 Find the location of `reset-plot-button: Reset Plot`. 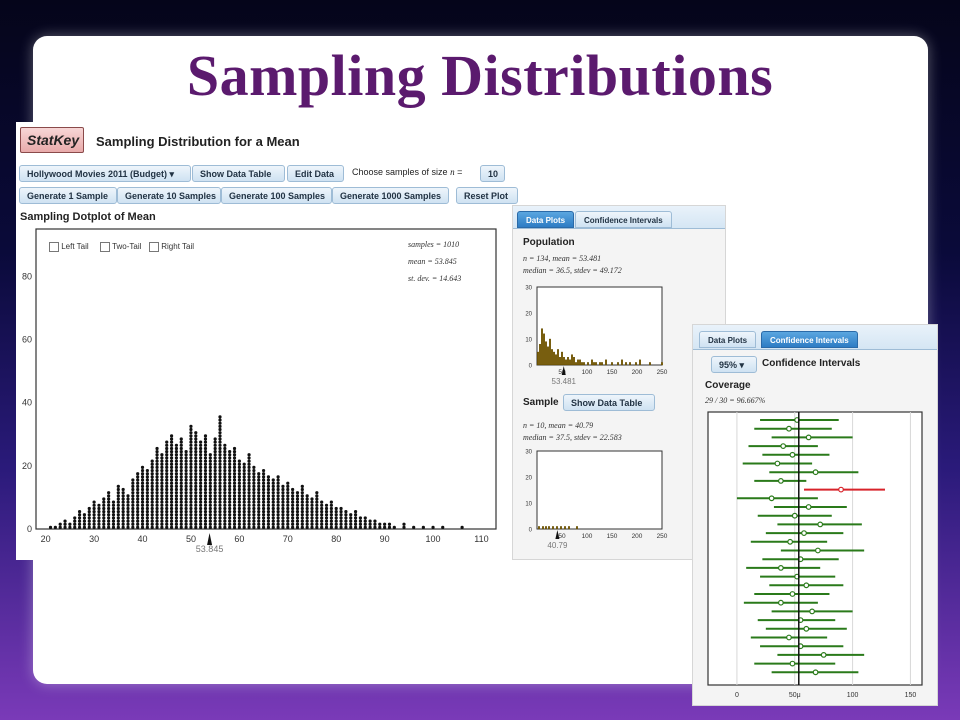

reset-plot-button: Reset Plot is located at coordinates (487, 195).